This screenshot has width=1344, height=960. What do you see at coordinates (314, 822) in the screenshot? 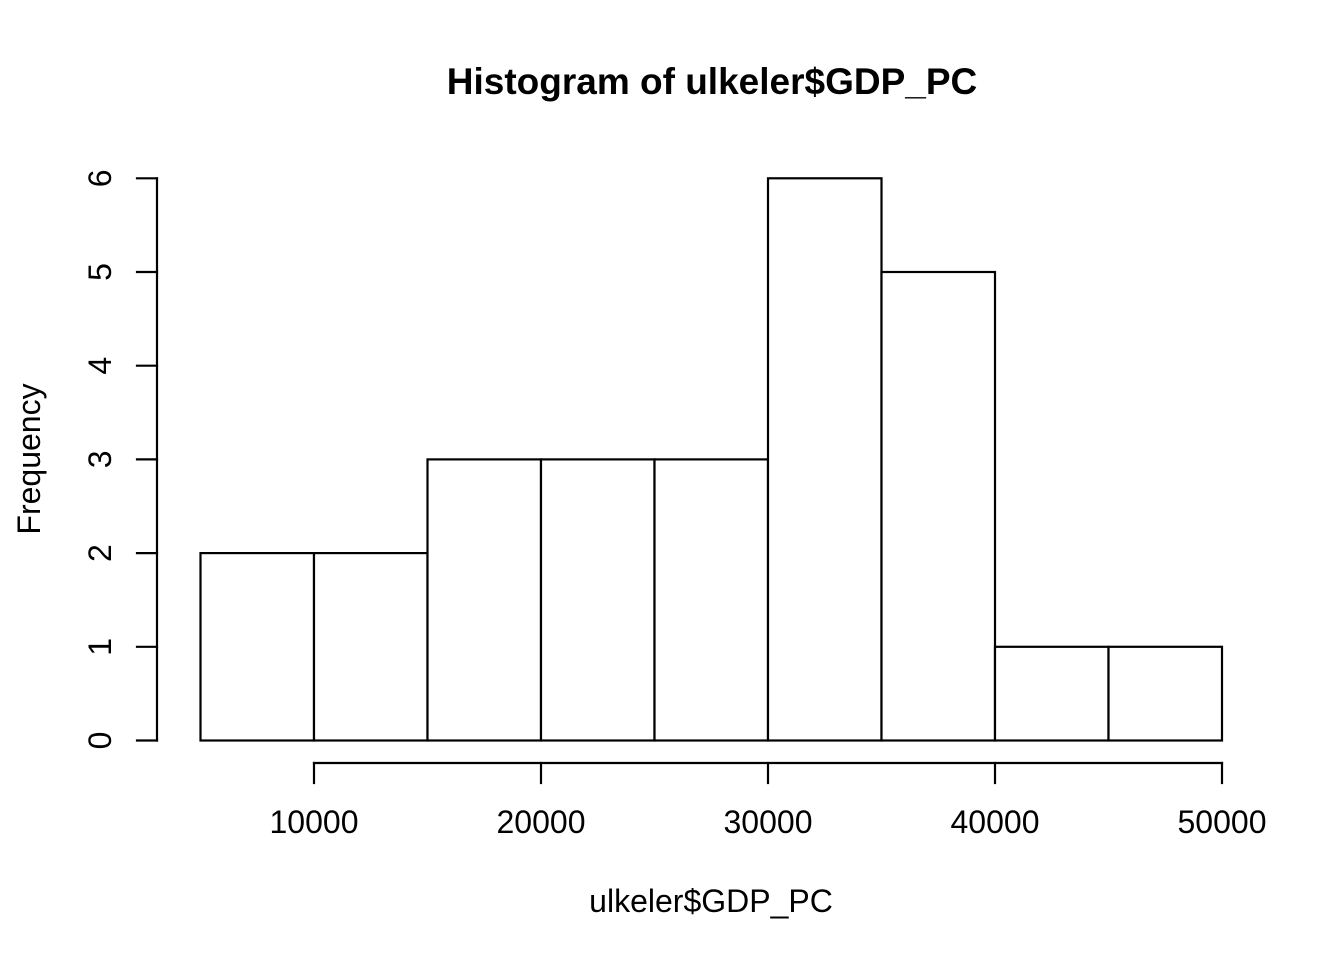
I see `x-tick-label: 10000` at bounding box center [314, 822].